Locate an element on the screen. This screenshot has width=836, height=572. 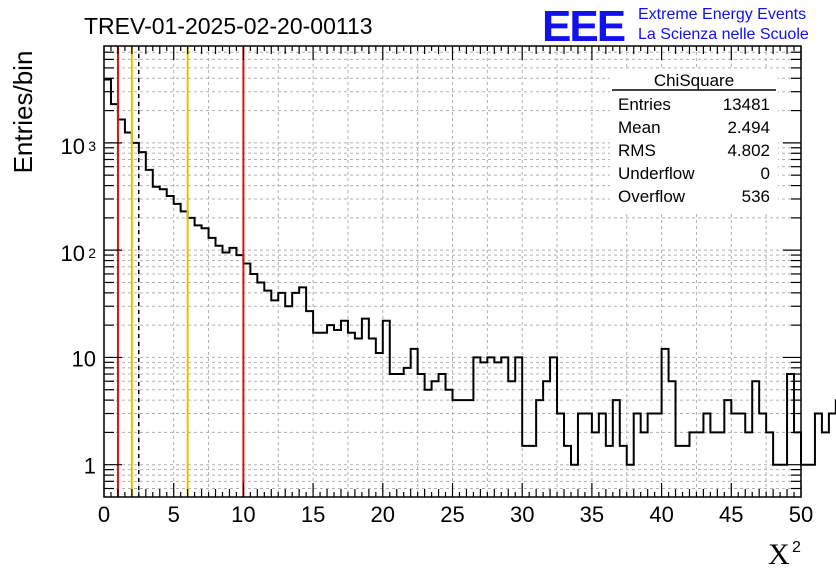
x-tick-label: 30 is located at coordinates (522, 514).